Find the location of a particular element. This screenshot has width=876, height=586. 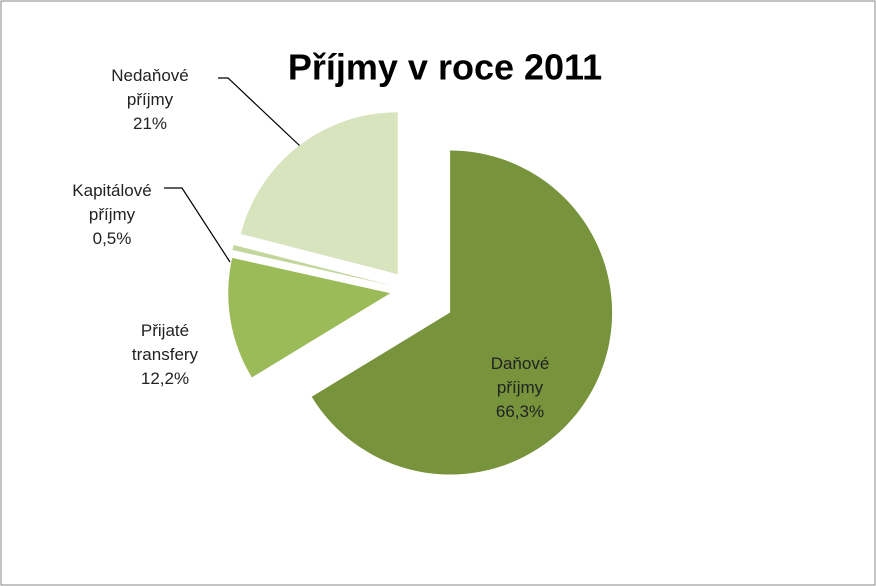

data-label: Nedaňové příjmy 21% is located at coordinates (150, 100).